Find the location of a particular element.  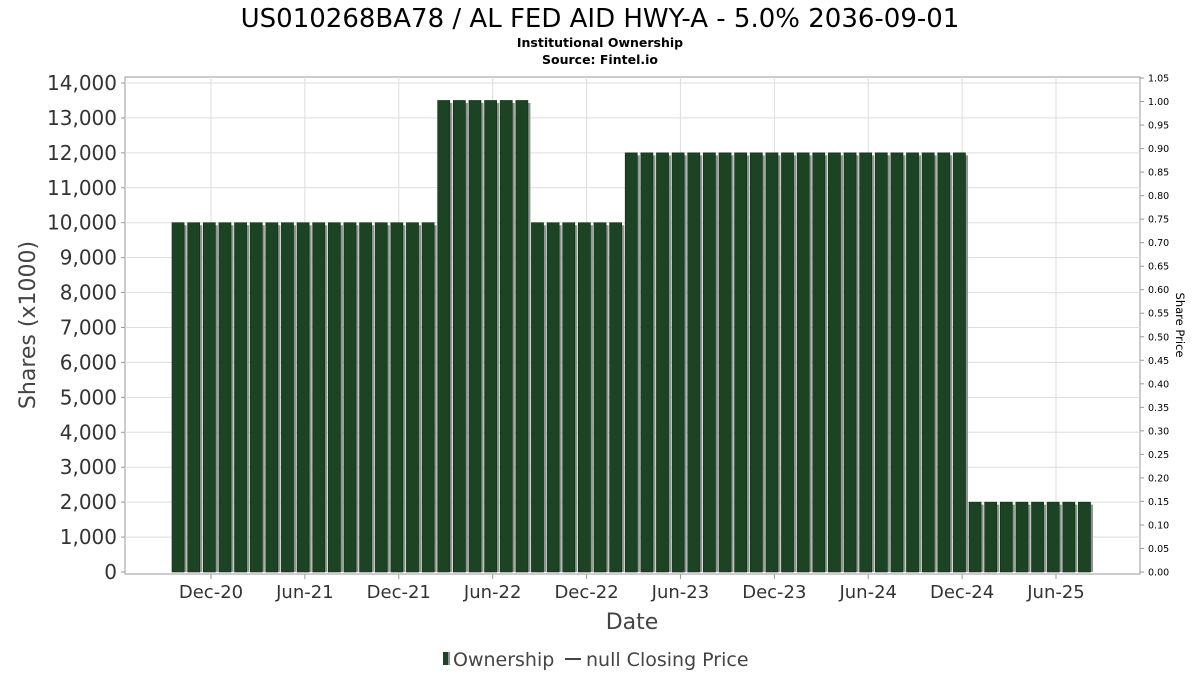

y2-tick-label: 0.70 is located at coordinates (1158, 243).